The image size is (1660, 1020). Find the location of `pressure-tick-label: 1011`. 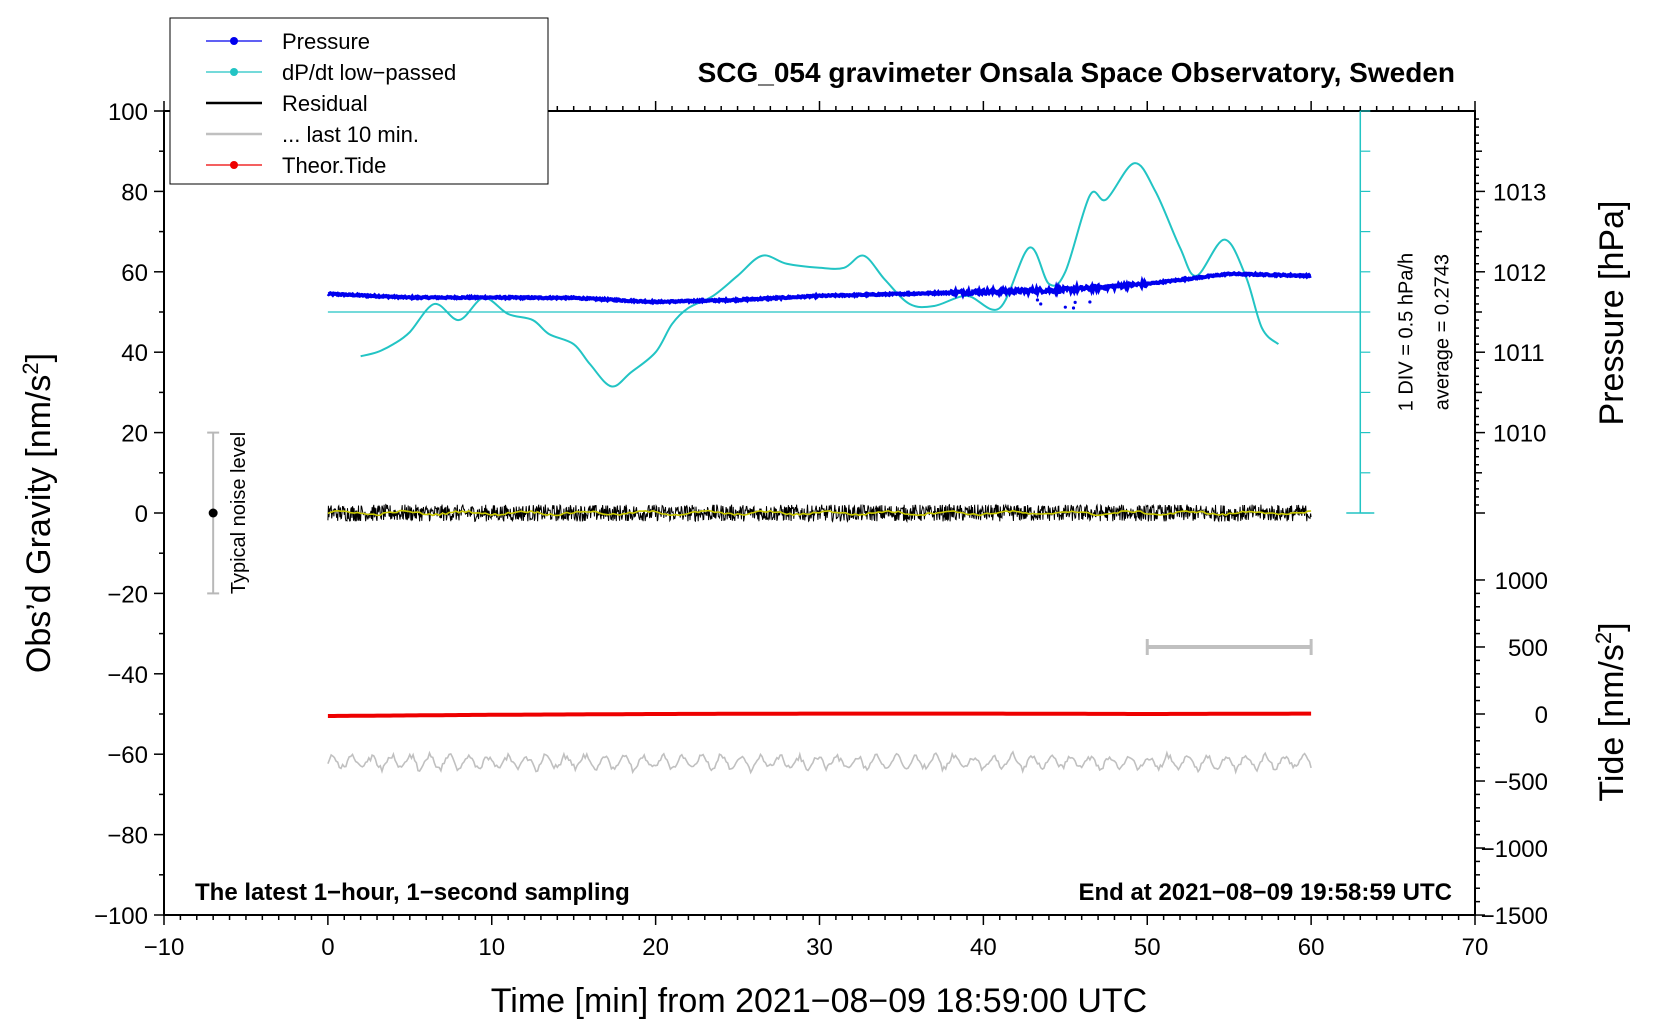

pressure-tick-label: 1011 is located at coordinates (1519, 353).